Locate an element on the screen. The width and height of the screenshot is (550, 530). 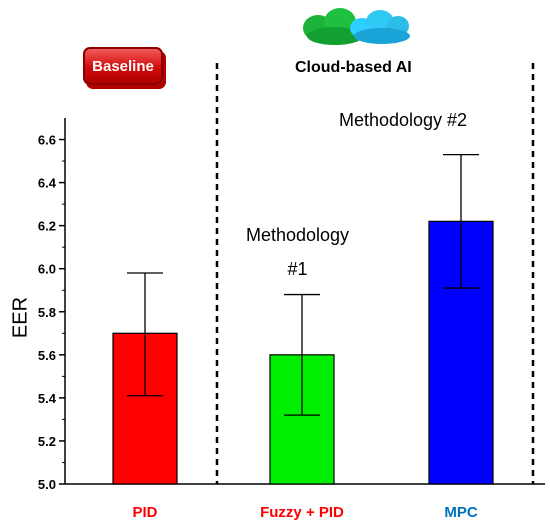
y-tick-label: 5.6 is located at coordinates (47, 355).